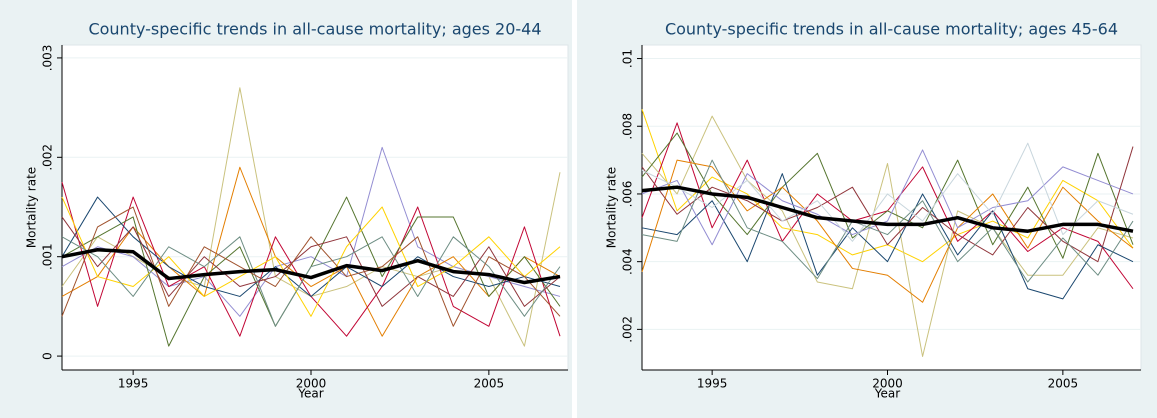 The image size is (1157, 418). Describe the element at coordinates (48, 58) in the screenshot. I see `y-tick-label: .003` at that location.